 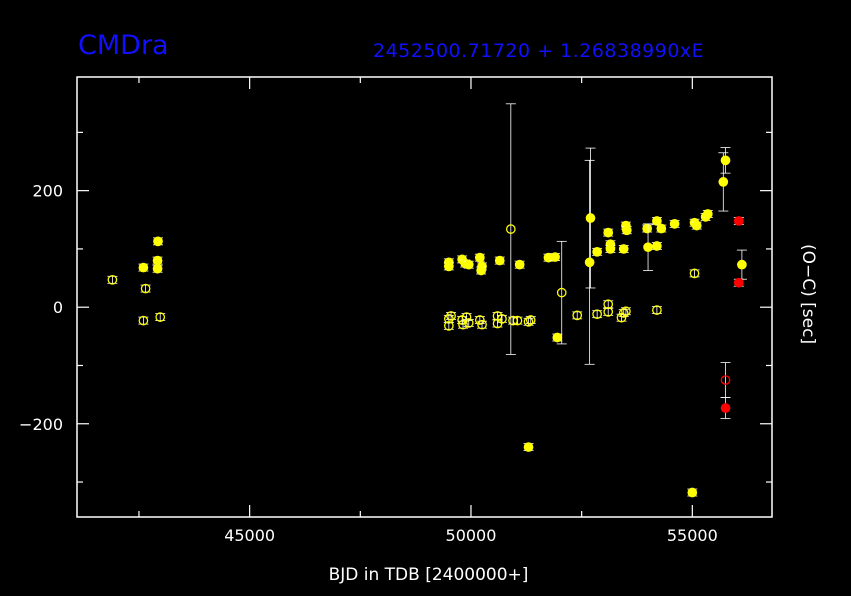 I want to click on y-axis-label: (O−C) [sec], so click(x=808, y=294).